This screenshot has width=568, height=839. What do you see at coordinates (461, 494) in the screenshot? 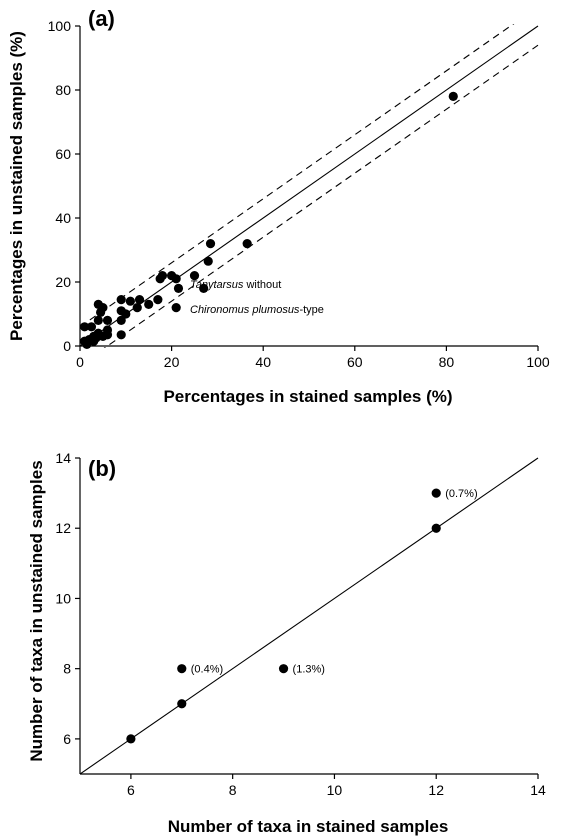
I see `panel-b-point-label: (0.7%)` at bounding box center [461, 494].